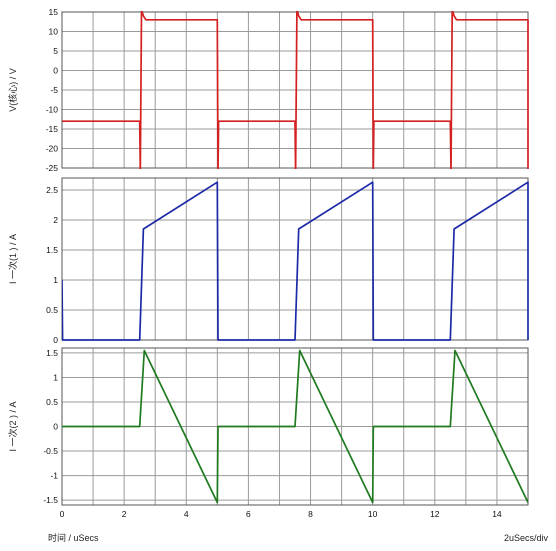 The height and width of the screenshot is (551, 556). Describe the element at coordinates (497, 514) in the screenshot. I see `x-tick-label: 14` at that location.